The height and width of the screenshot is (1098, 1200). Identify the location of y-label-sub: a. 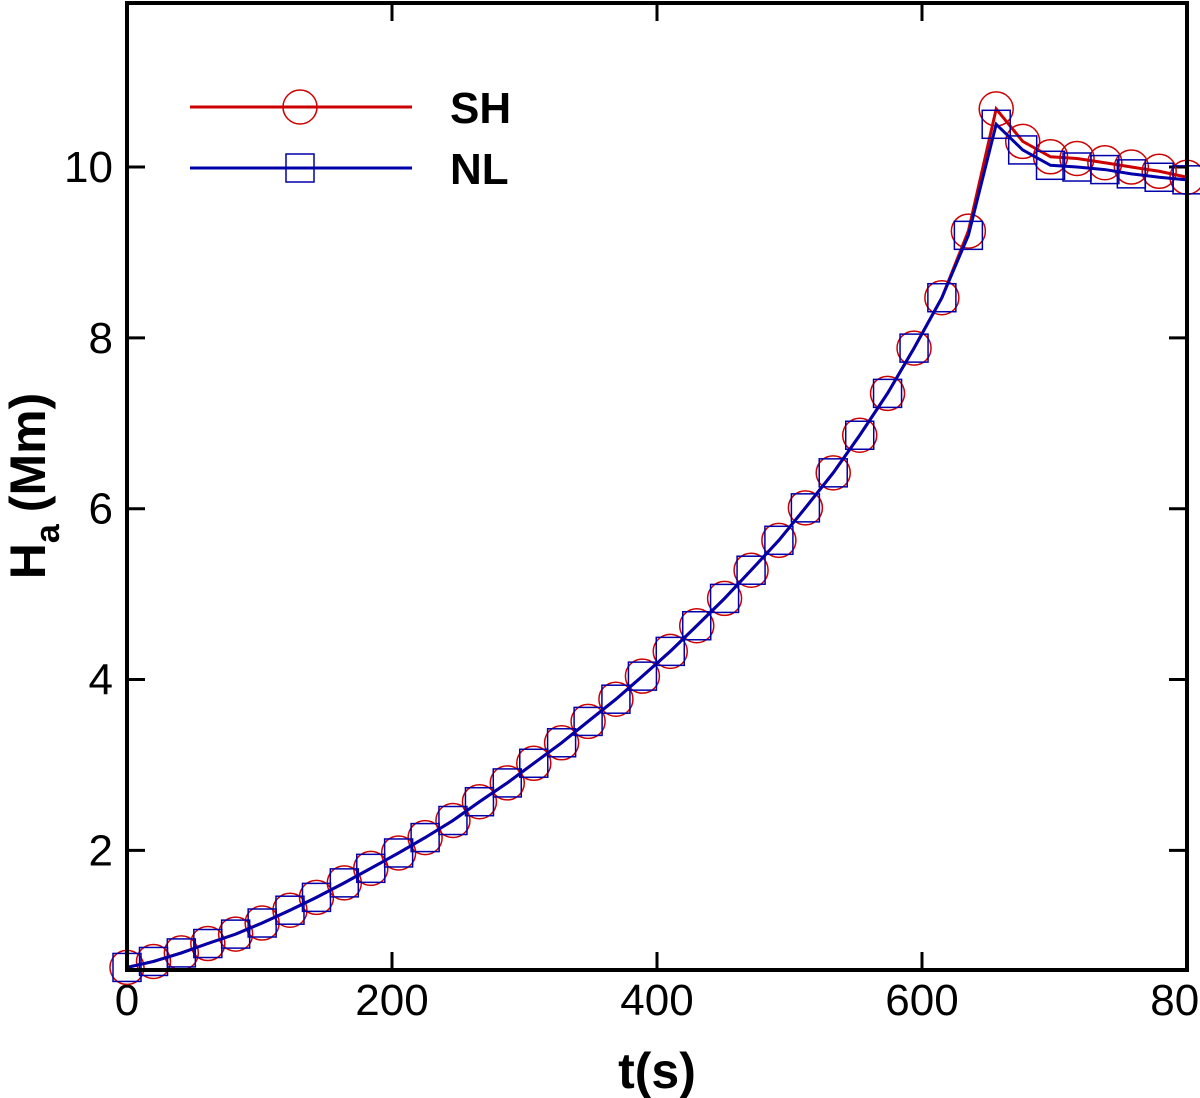
(48, 533).